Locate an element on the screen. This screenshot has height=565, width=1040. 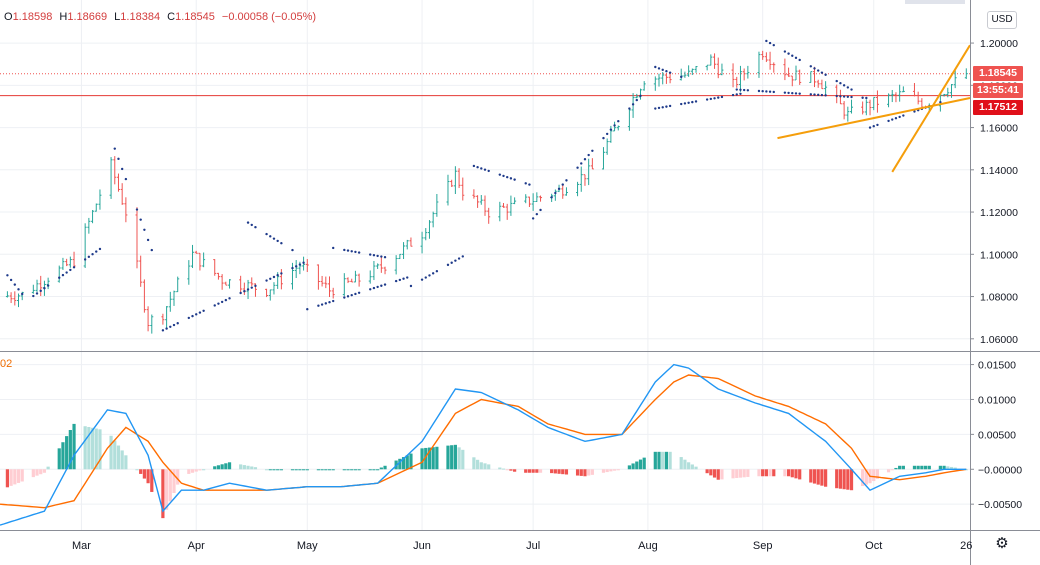
low-label: L is located at coordinates (117, 17).